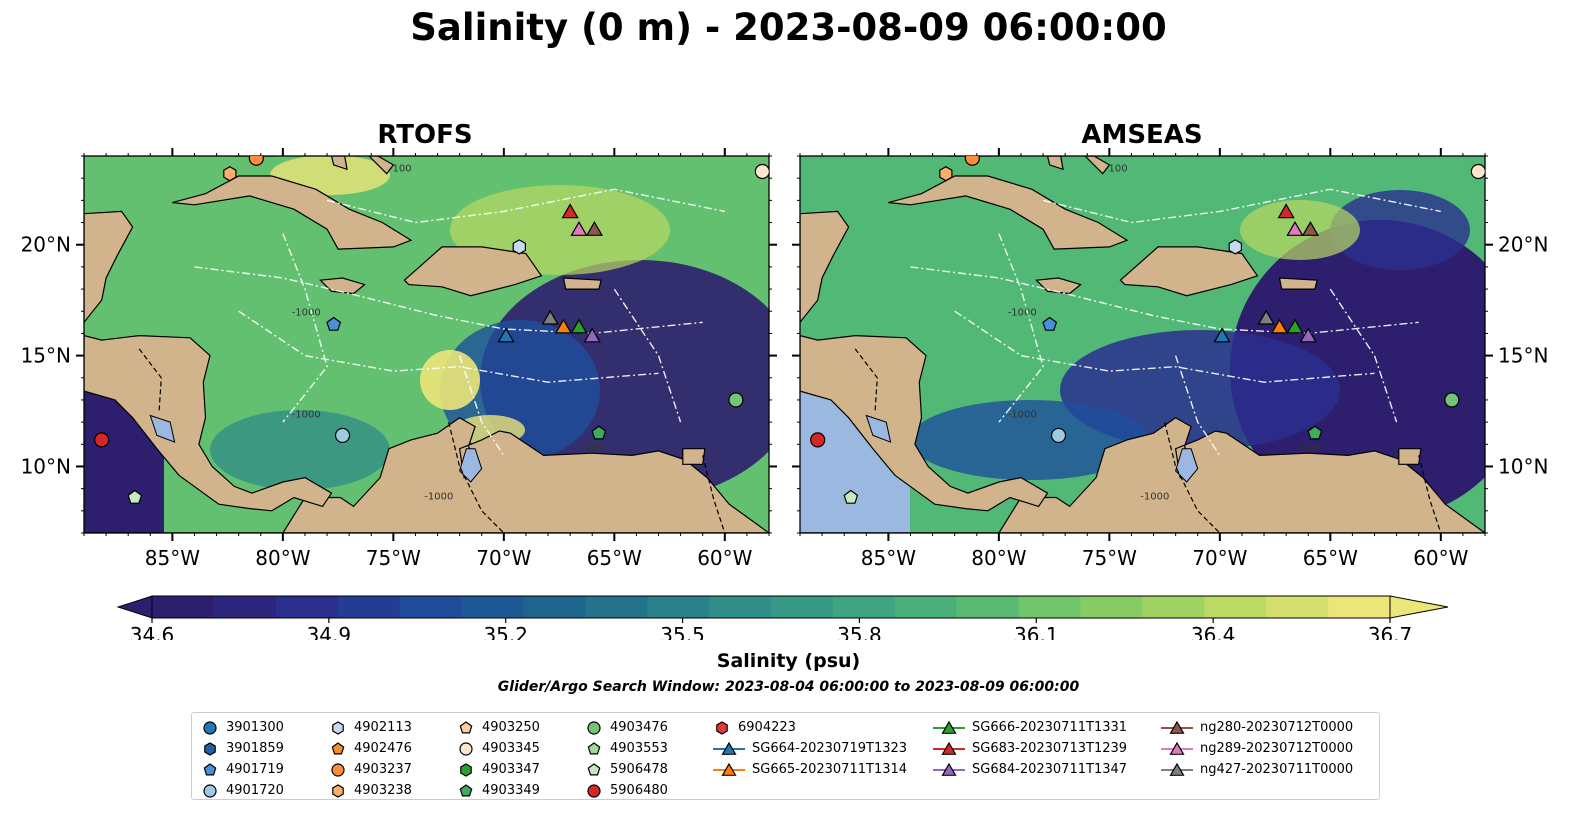  I want to click on legend-item: 3901859, so click(242, 748).